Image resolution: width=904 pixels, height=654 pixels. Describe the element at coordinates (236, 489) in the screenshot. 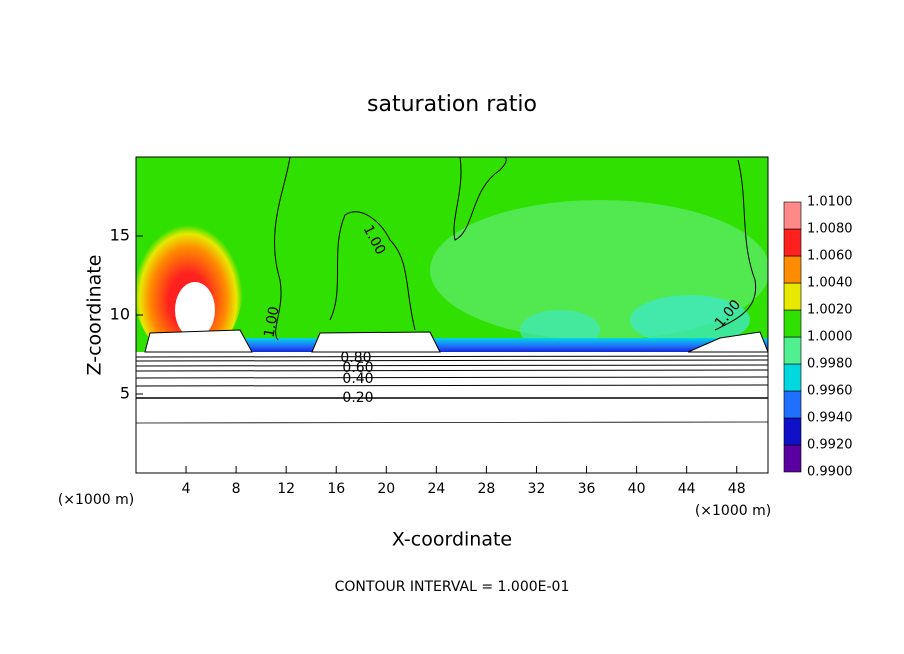

I see `x-tick-label: 8` at that location.